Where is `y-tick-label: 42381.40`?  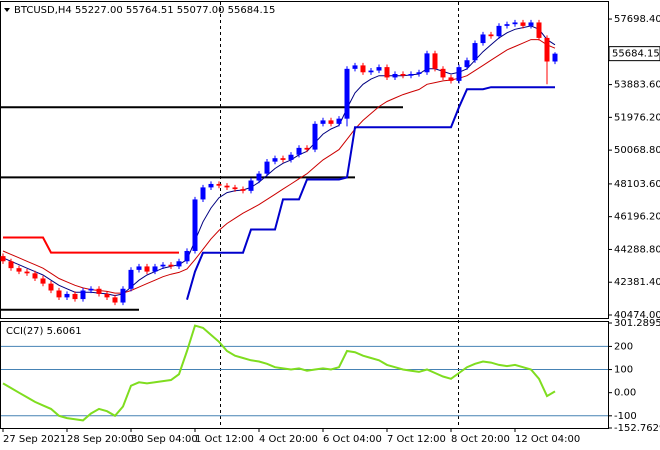 y-tick-label: 42381.40 is located at coordinates (637, 282).